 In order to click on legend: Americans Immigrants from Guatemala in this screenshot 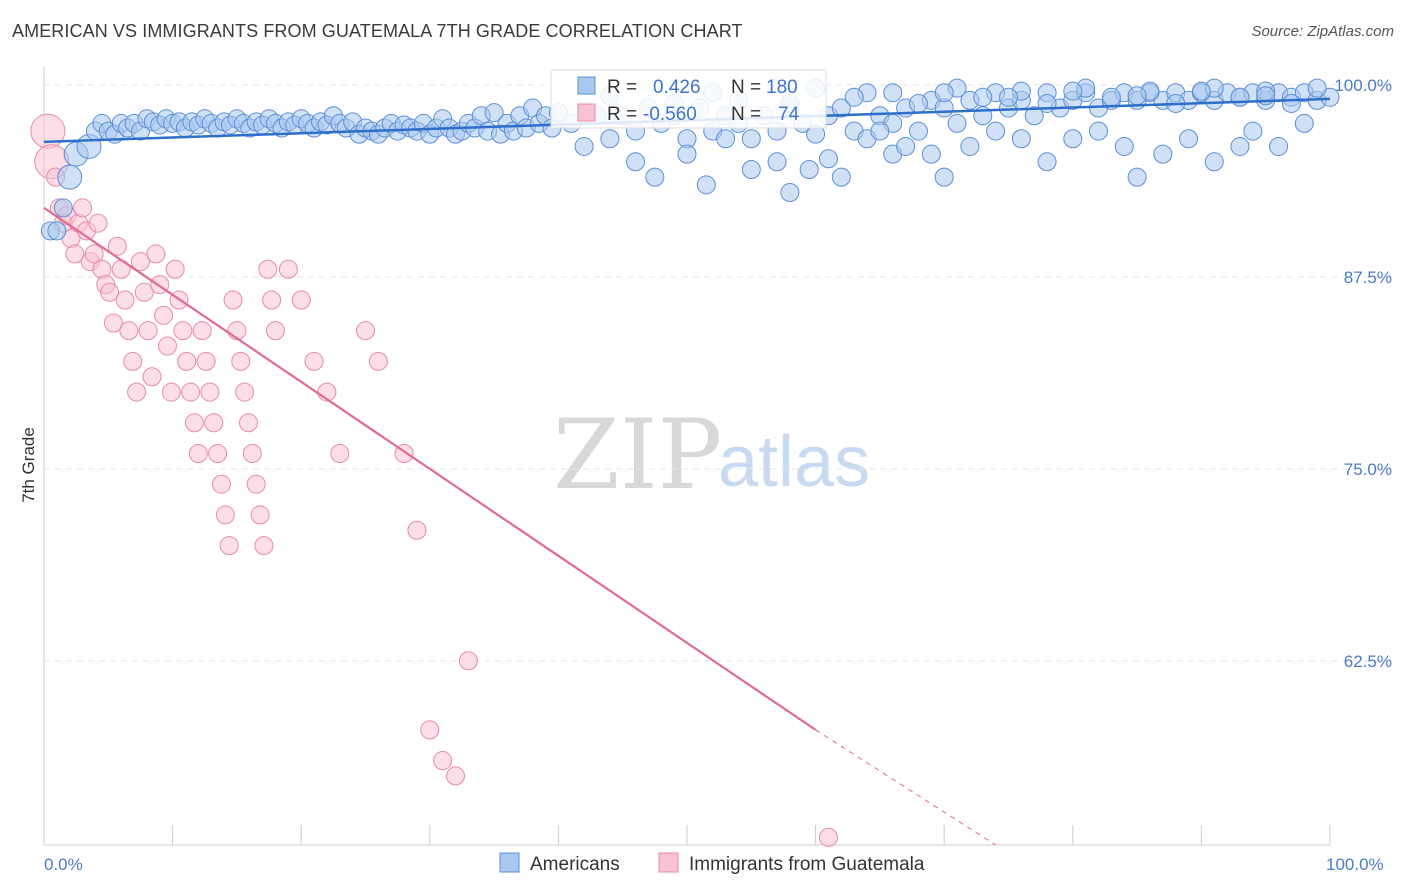, I will do `click(712, 863)`.